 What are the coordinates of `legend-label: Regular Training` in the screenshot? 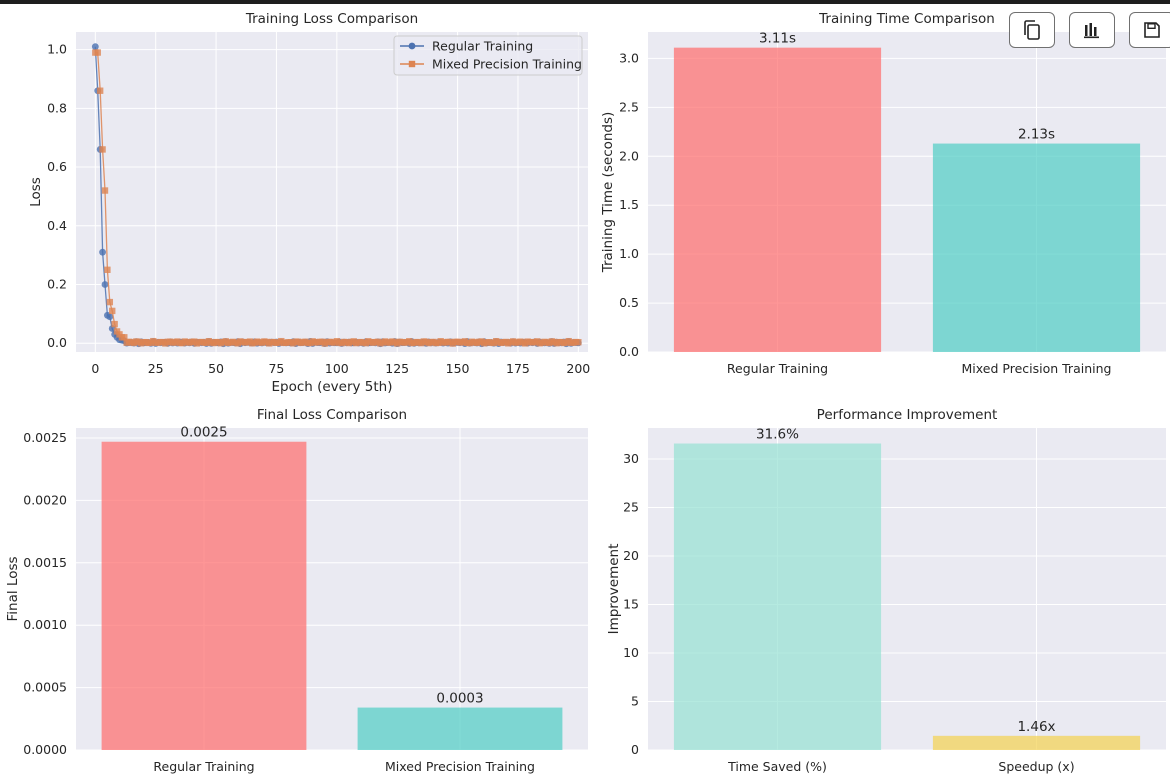 It's located at (482, 46).